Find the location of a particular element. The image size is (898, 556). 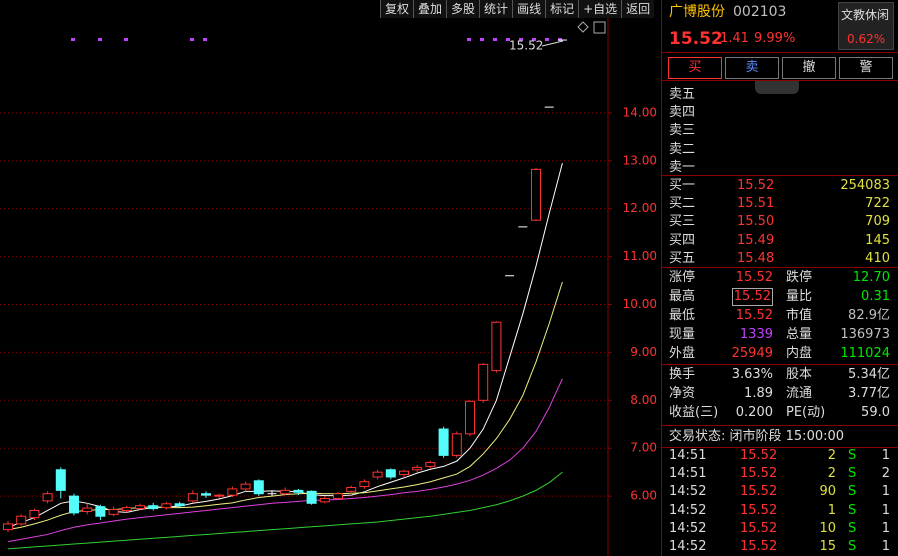

finance-value: 3.63% is located at coordinates (752, 374).